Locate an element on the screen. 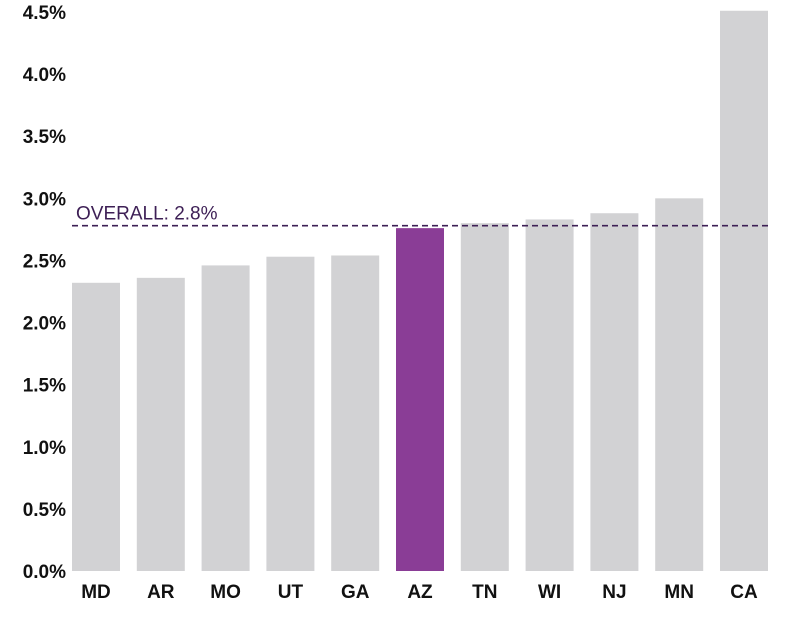  y-tick-label: 4.0% is located at coordinates (44, 75).